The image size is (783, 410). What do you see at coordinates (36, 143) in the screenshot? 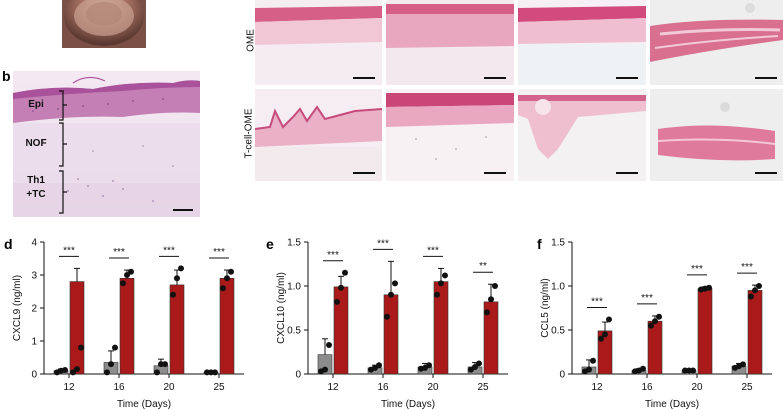
I see `layer-label-nof: NOF` at bounding box center [36, 143].